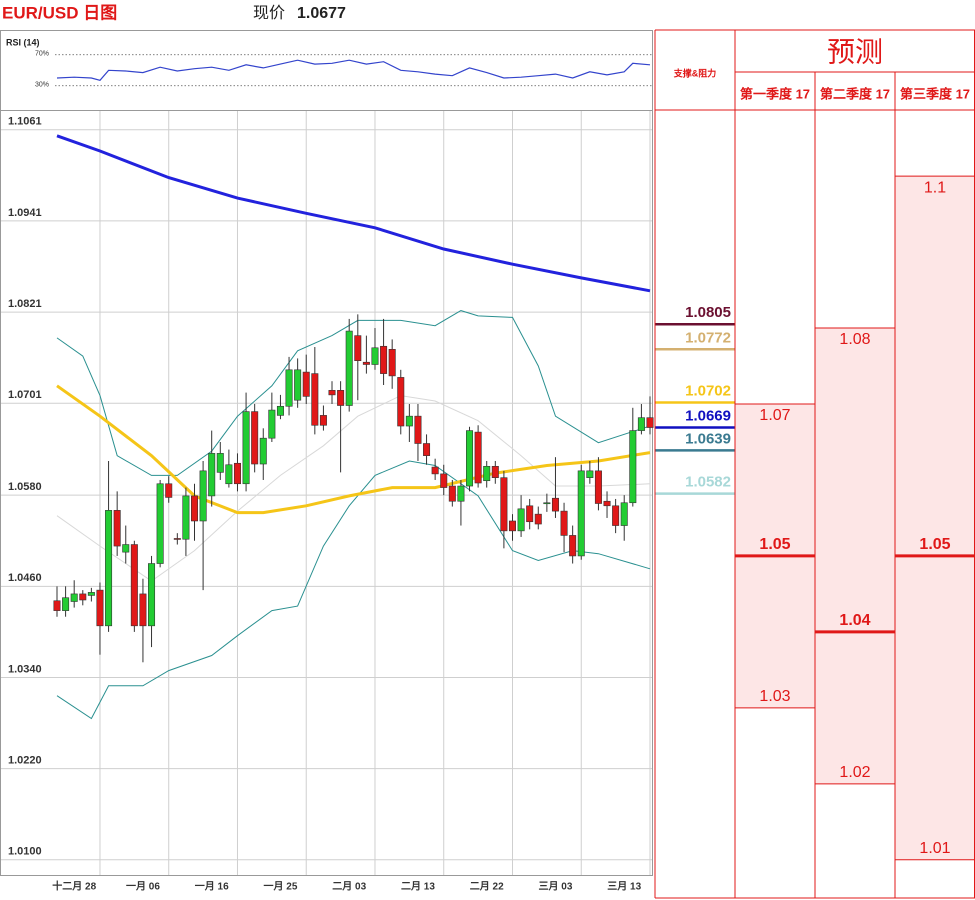 This screenshot has width=975, height=900. I want to click on x-tick-label: 二月 13, so click(418, 887).